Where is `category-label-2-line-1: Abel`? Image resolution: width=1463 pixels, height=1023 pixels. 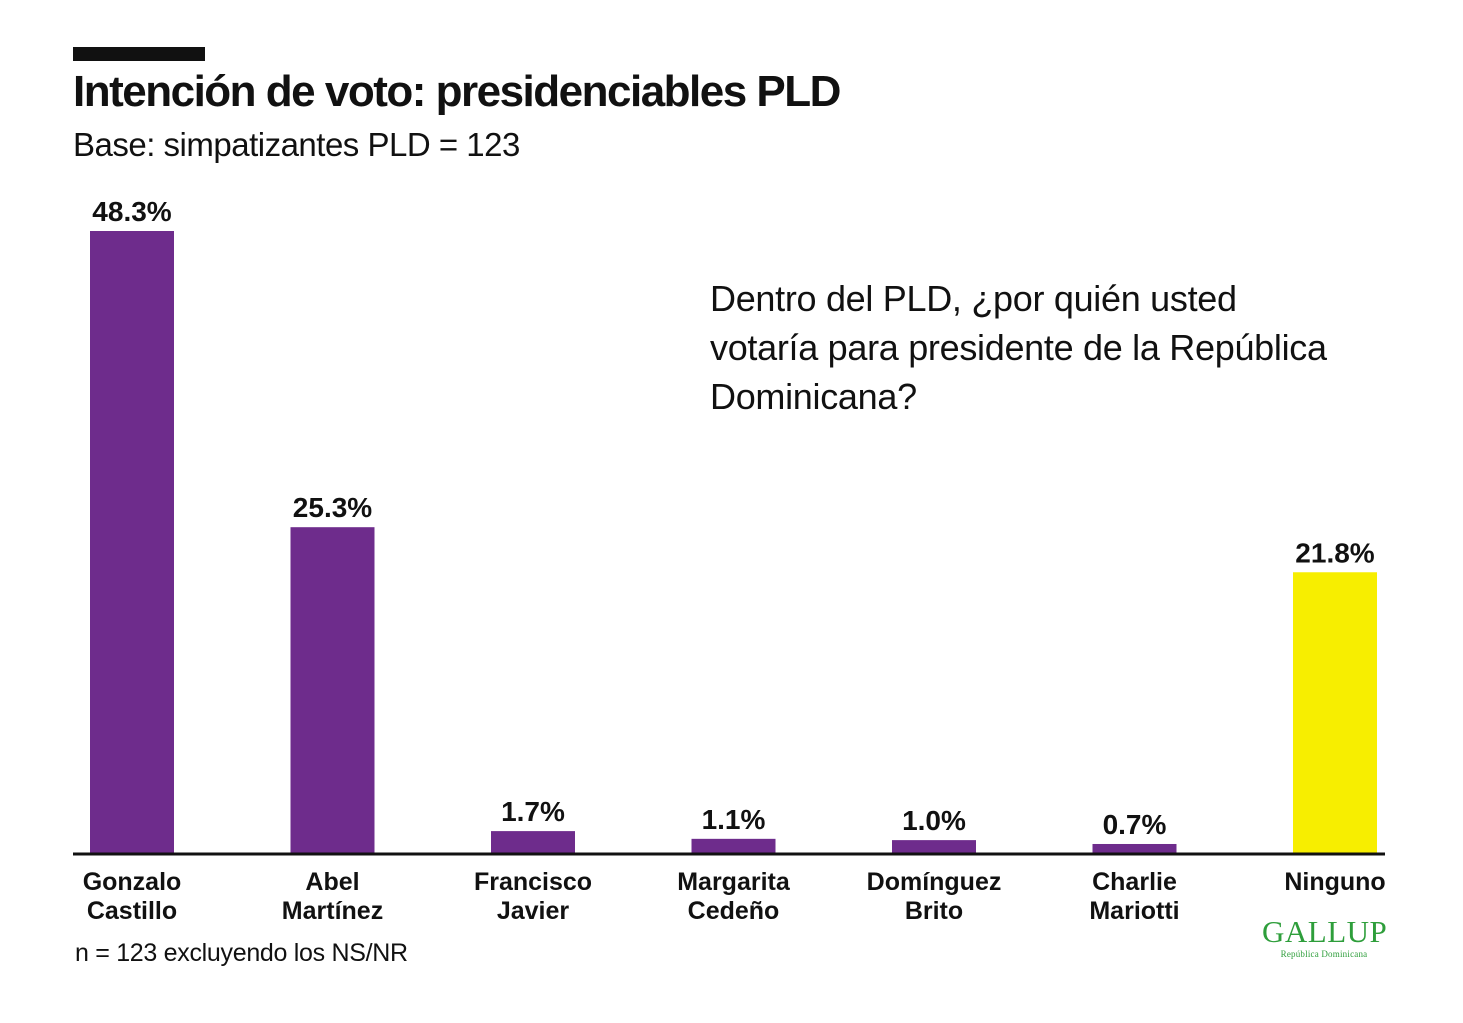
category-label-2-line-1: Abel is located at coordinates (332, 882).